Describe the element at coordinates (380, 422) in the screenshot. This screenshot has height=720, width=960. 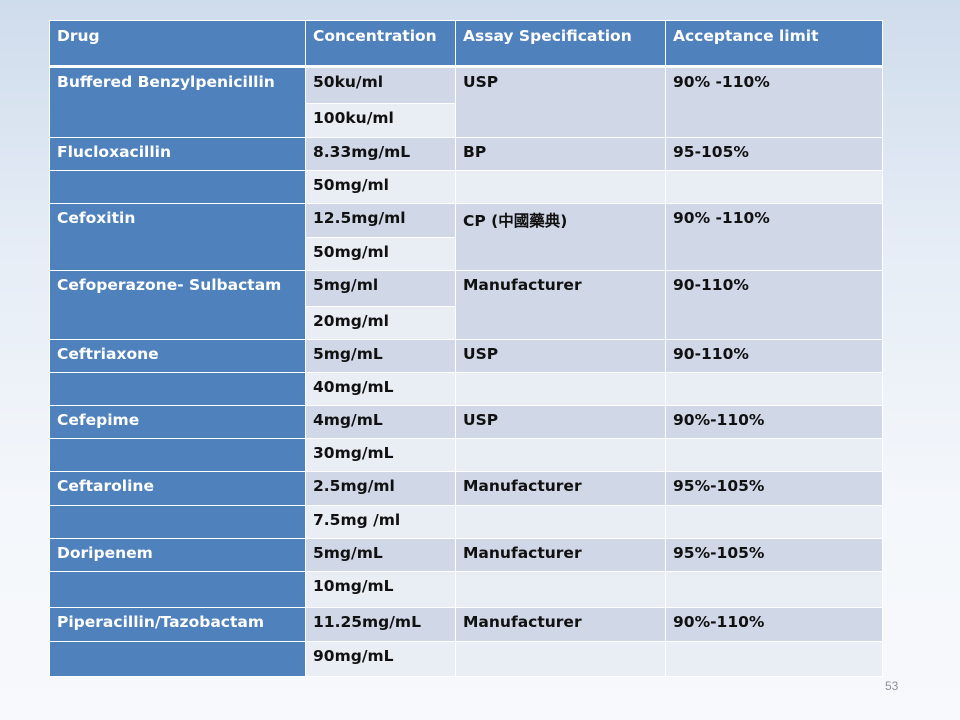
I see `concentration-cell: 4mg/mL` at that location.